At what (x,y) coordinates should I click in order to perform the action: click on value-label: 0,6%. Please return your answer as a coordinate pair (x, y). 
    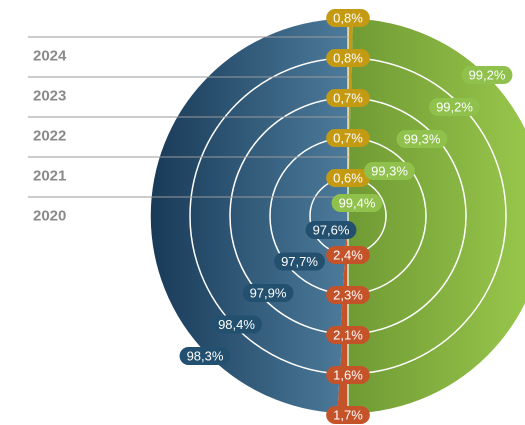
    Looking at the image, I should click on (348, 178).